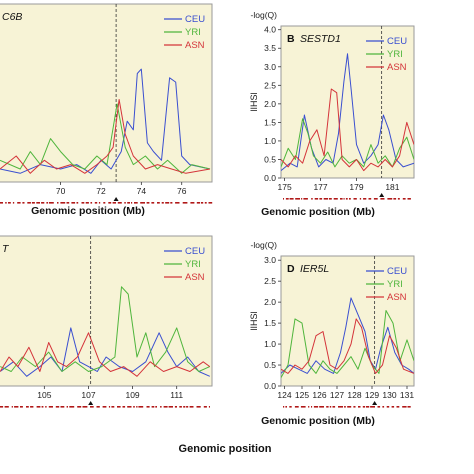  Describe the element at coordinates (270, 30) in the screenshot. I see `y-tick-label: 4.0` at that location.